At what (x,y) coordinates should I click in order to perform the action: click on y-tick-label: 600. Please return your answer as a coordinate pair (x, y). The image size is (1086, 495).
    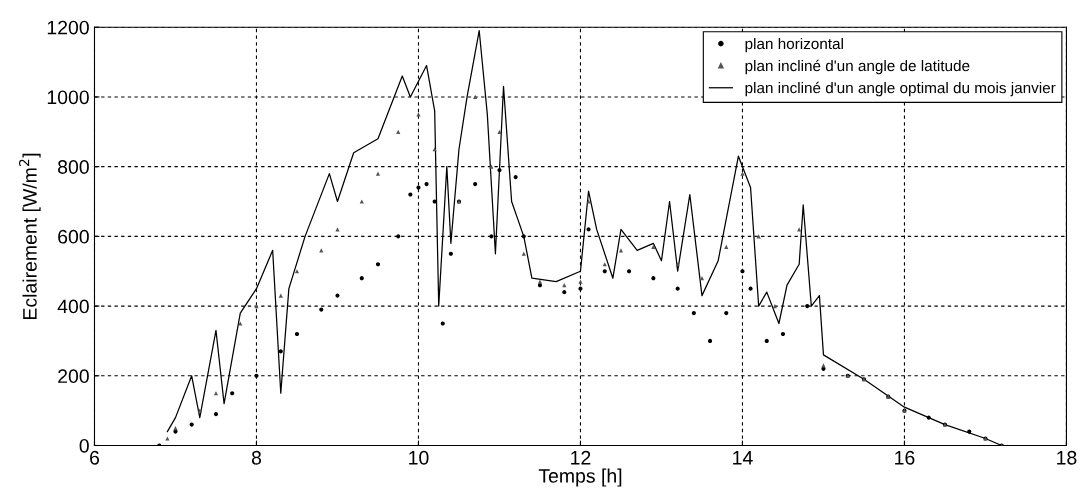
    Looking at the image, I should click on (73, 236).